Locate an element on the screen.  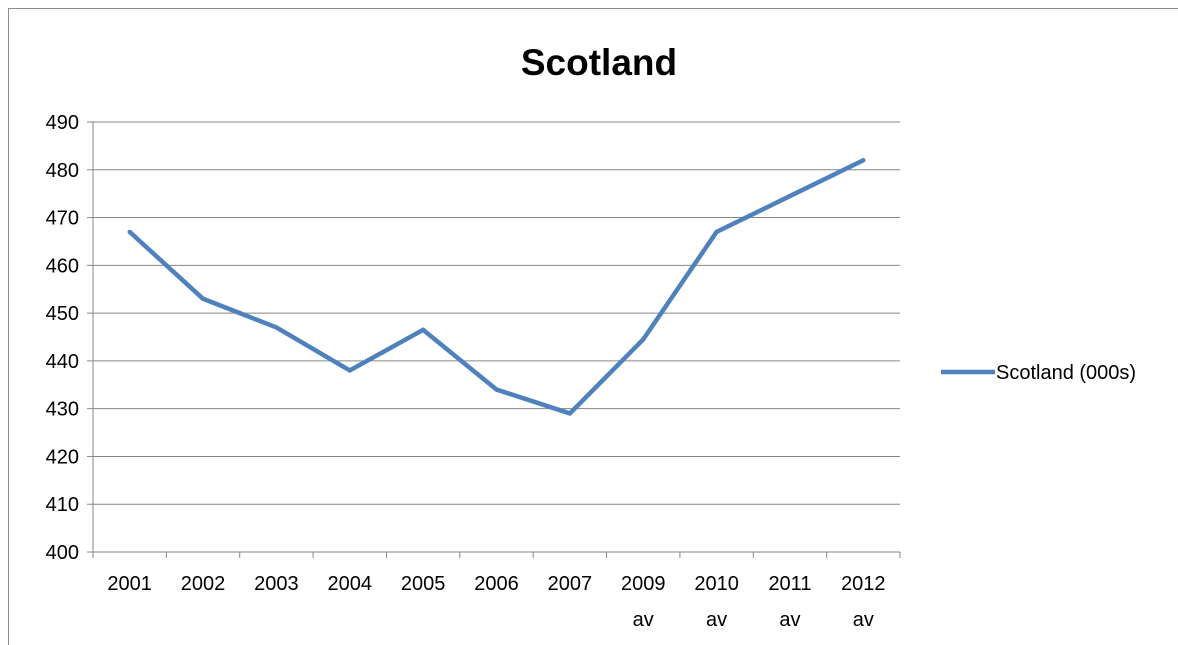
x-tick-label: 2009 av is located at coordinates (643, 602).